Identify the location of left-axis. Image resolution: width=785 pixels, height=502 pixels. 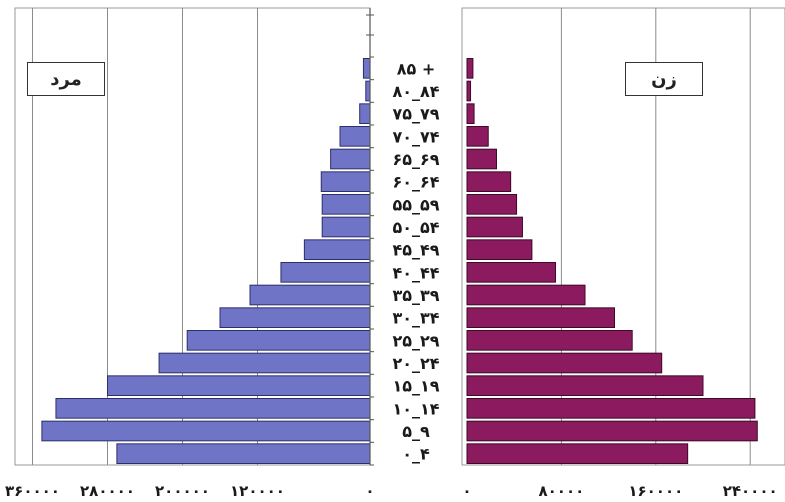
(370, 237).